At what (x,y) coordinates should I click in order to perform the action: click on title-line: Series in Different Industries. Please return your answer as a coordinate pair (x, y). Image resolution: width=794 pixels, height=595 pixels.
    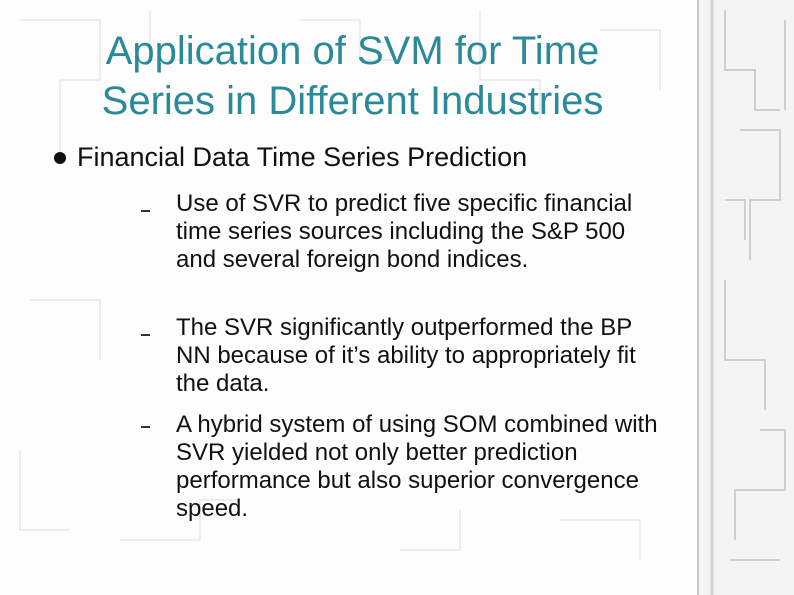
    Looking at the image, I should click on (352, 101).